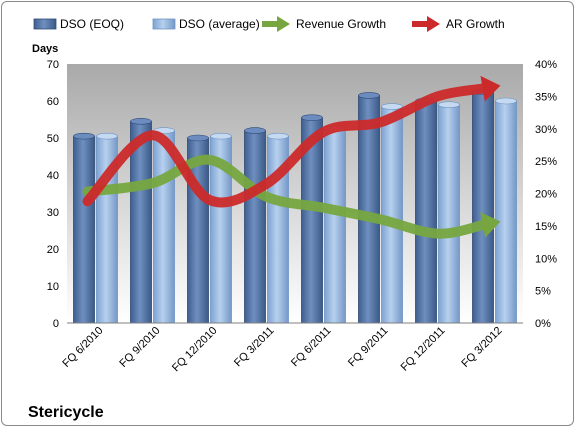 The width and height of the screenshot is (575, 427). What do you see at coordinates (164, 24) in the screenshot?
I see `legend-swatch-dso-average-` at bounding box center [164, 24].